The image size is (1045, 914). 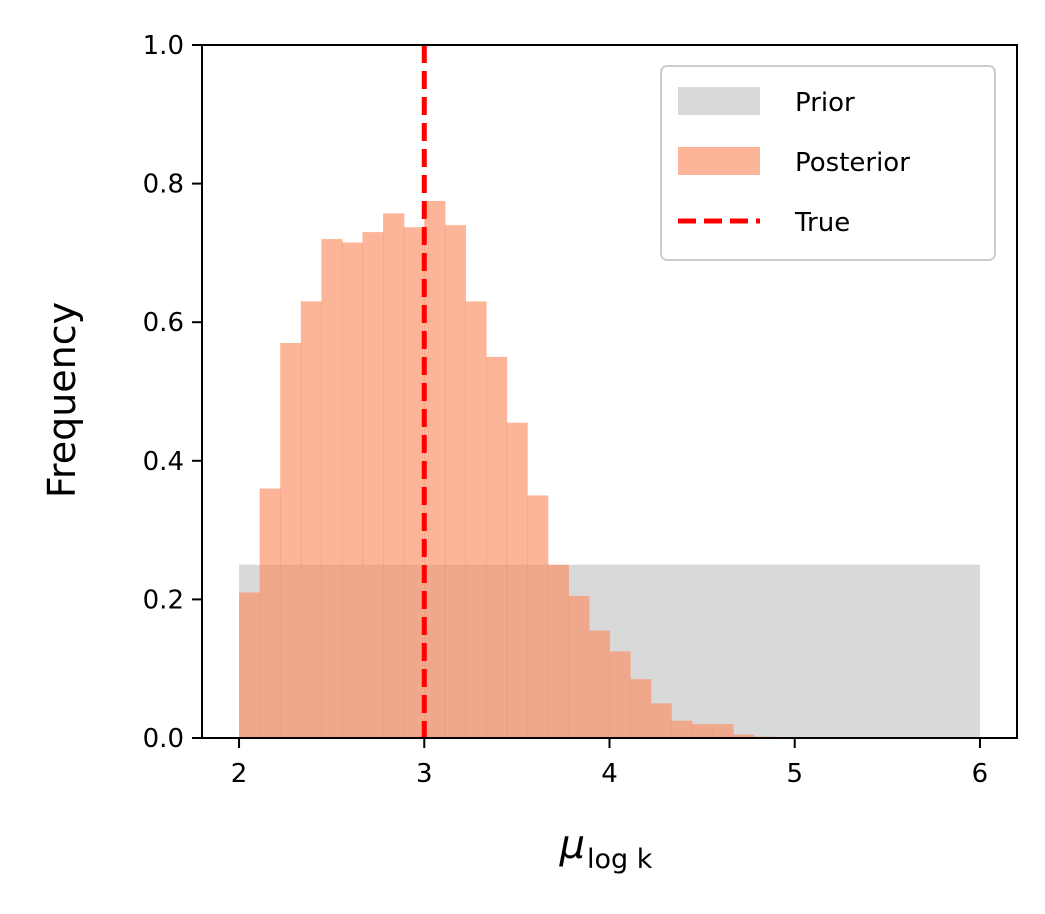 What do you see at coordinates (620, 859) in the screenshot?
I see `x-axis-title-sub: log k` at bounding box center [620, 859].